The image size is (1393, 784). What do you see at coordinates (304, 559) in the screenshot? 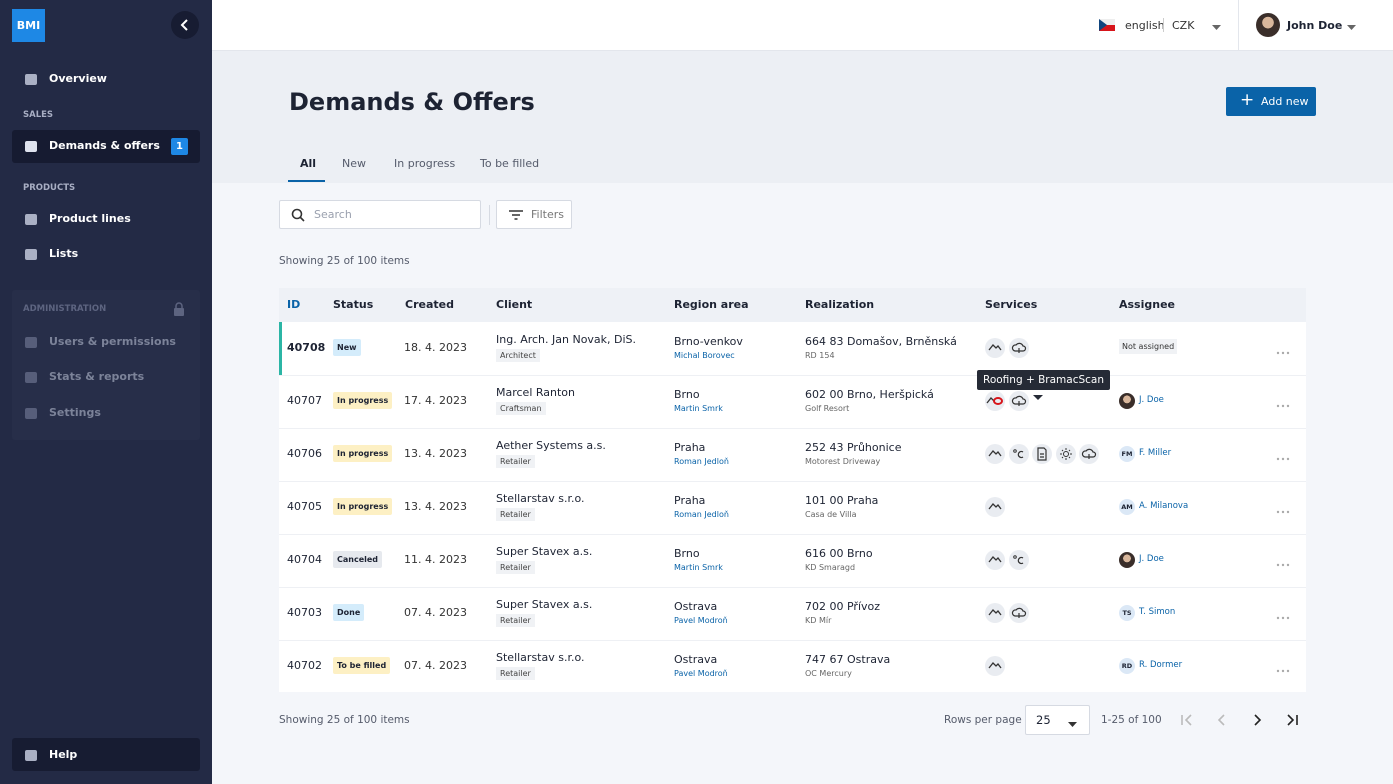
I see `row-id: 40704` at bounding box center [304, 559].